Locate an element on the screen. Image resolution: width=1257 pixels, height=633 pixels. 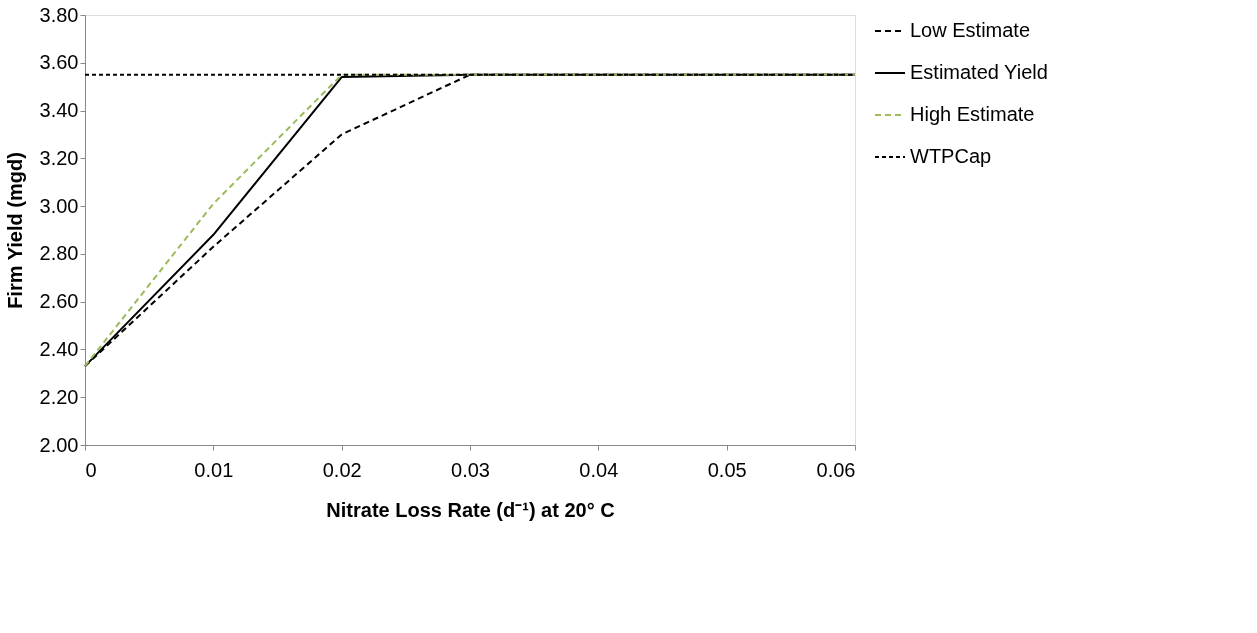
y-tick-label: 3.20 is located at coordinates (59, 157).